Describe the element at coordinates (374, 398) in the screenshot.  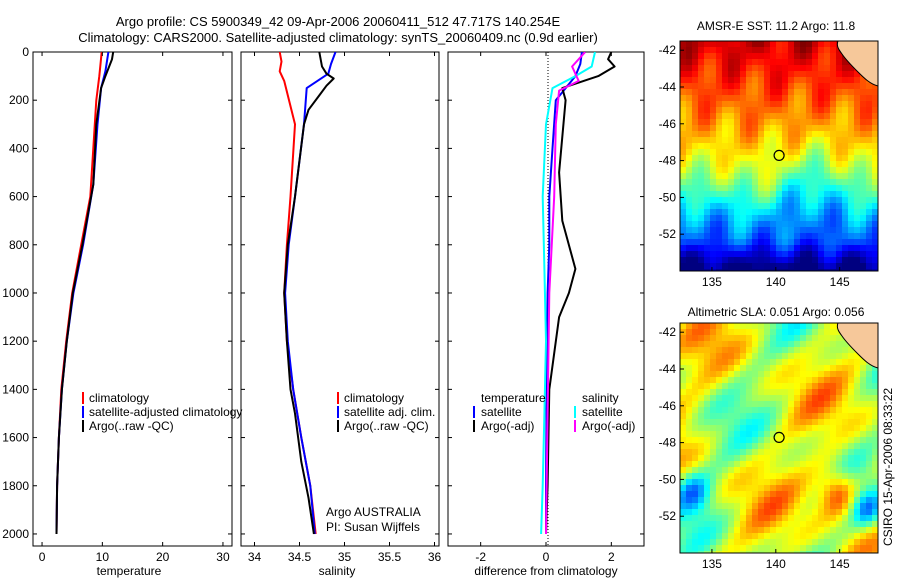
I see `legend-label: climatology` at that location.